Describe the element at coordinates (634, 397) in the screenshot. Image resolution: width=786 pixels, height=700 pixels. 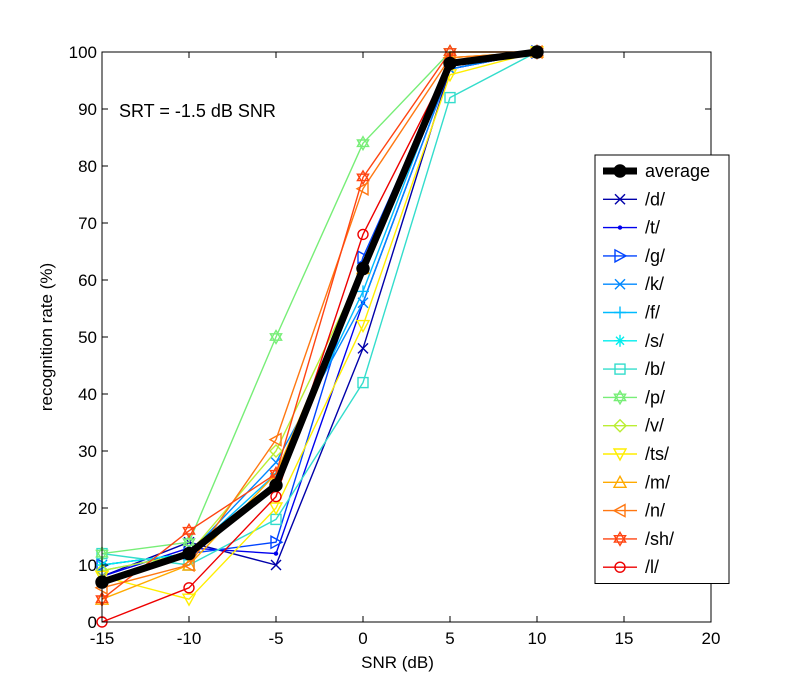
I see `legend-item-p: /p/` at that location.